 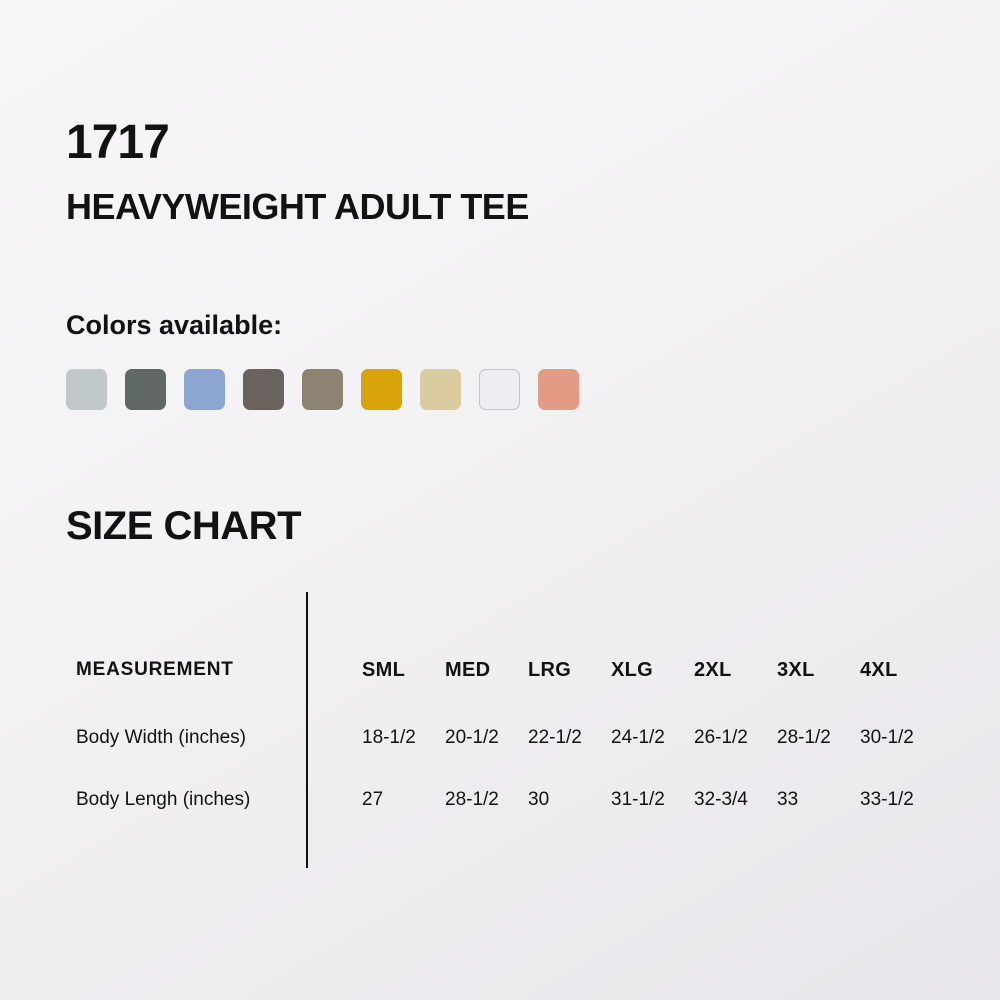 What do you see at coordinates (163, 799) in the screenshot?
I see `row-label-body-length: Body Lengh (inches)` at bounding box center [163, 799].